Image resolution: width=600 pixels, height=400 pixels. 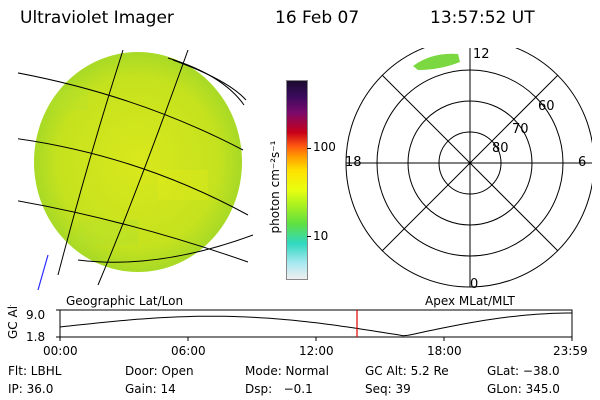 What do you see at coordinates (35, 337) in the screenshot?
I see `ytick-bottom: 1.8` at bounding box center [35, 337].